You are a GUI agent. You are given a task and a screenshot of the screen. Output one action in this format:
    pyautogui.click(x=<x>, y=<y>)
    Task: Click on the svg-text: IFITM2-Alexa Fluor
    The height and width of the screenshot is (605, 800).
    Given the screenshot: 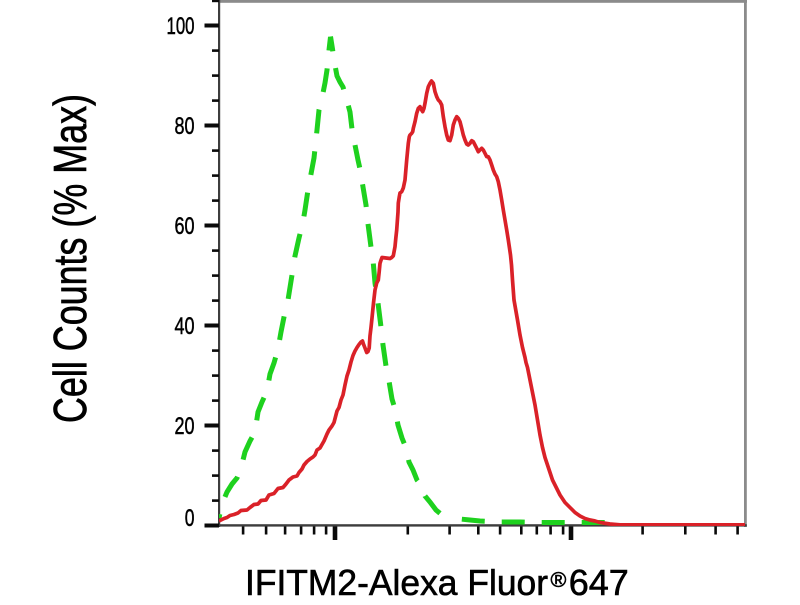 What is the action you would take?
    pyautogui.click(x=396, y=581)
    